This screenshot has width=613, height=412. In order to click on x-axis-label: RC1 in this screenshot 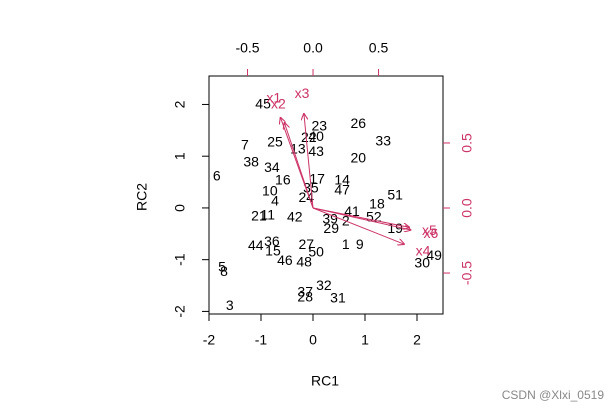, I will do `click(325, 381)`.